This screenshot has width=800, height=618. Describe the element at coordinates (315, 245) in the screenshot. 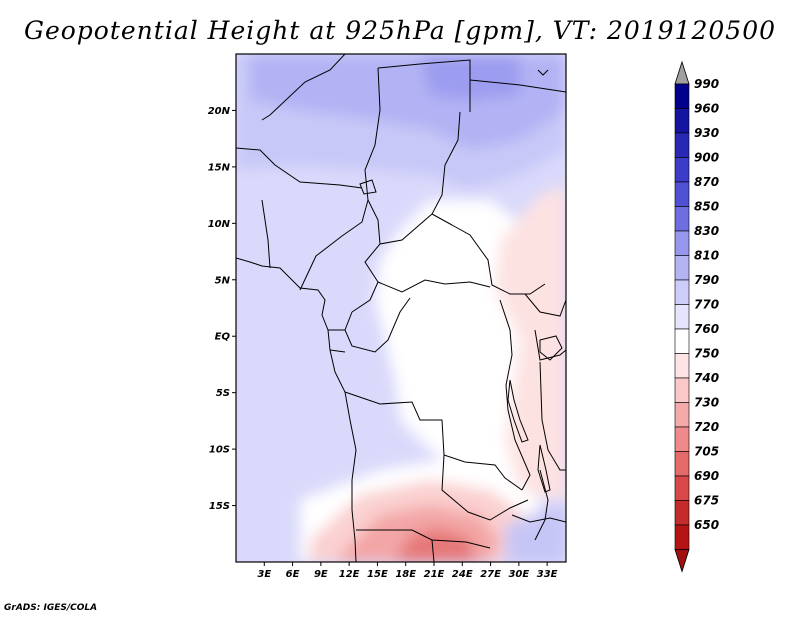

I see `border-nigeria` at that location.